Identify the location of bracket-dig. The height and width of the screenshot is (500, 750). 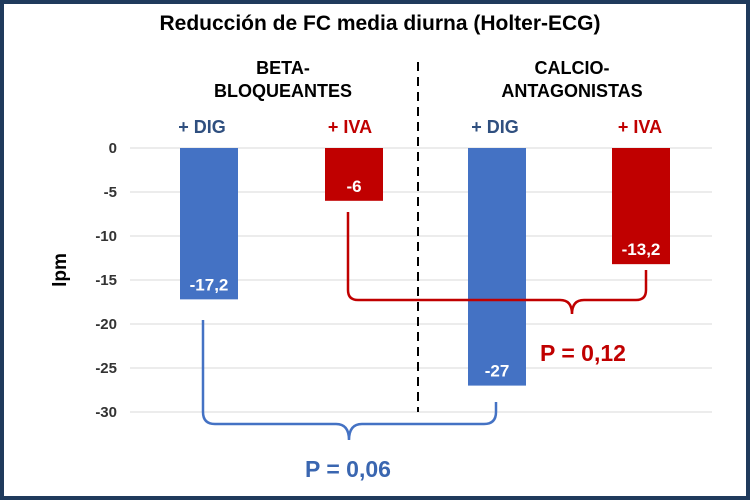
(349, 380).